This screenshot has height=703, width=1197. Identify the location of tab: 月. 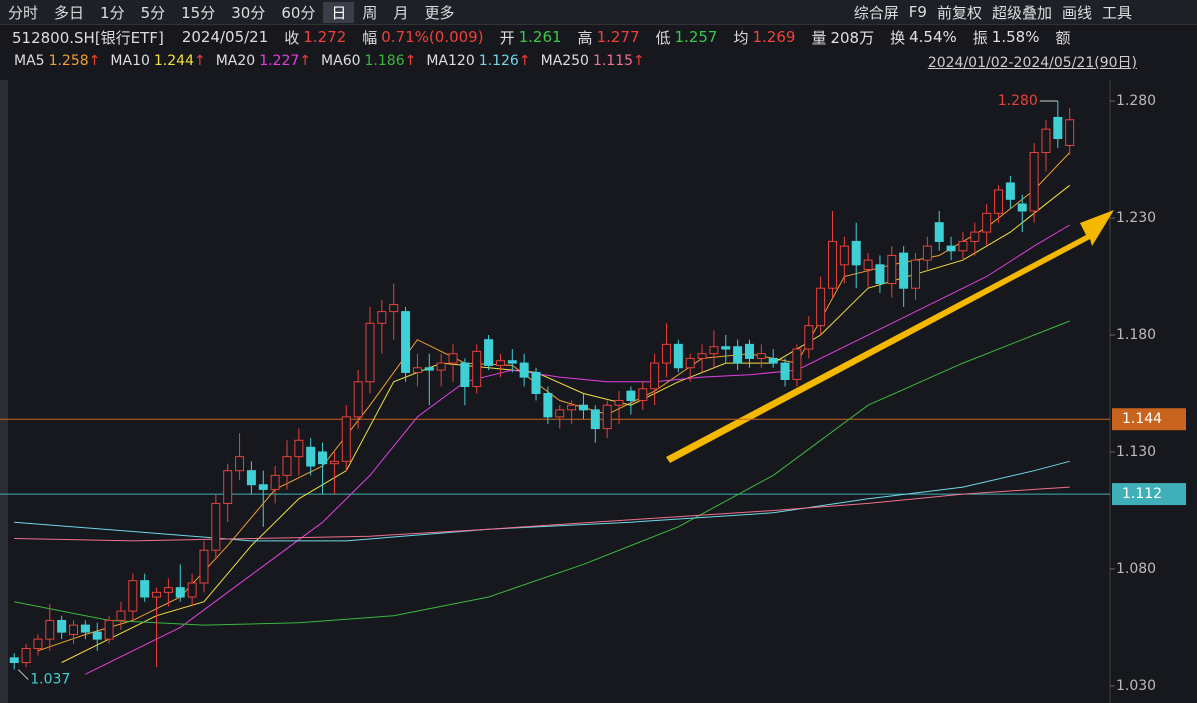
(401, 12).